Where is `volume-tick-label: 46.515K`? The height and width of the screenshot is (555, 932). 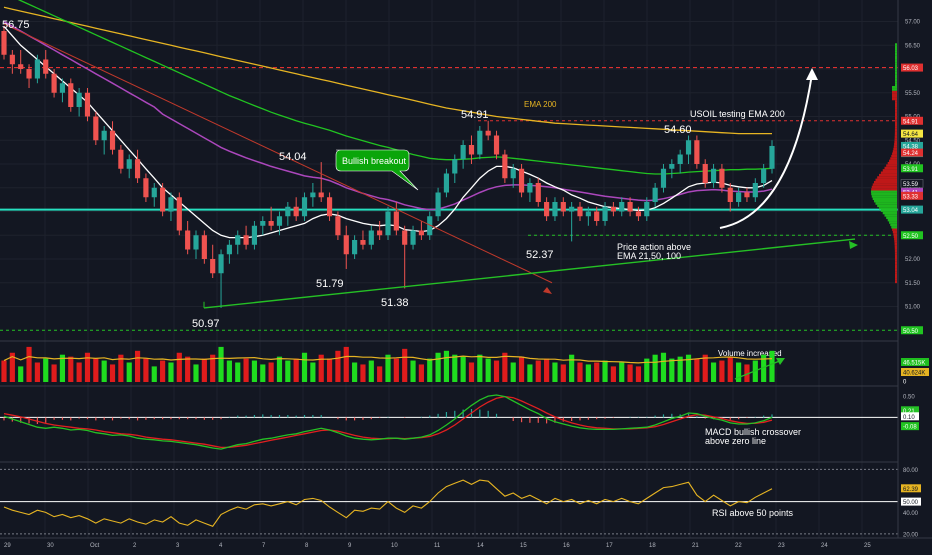
volume-tick-label: 46.515K is located at coordinates (914, 364).